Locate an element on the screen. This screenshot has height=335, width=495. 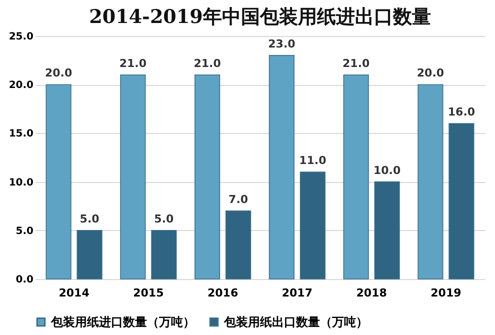
data-label: 23.0 is located at coordinates (282, 43).